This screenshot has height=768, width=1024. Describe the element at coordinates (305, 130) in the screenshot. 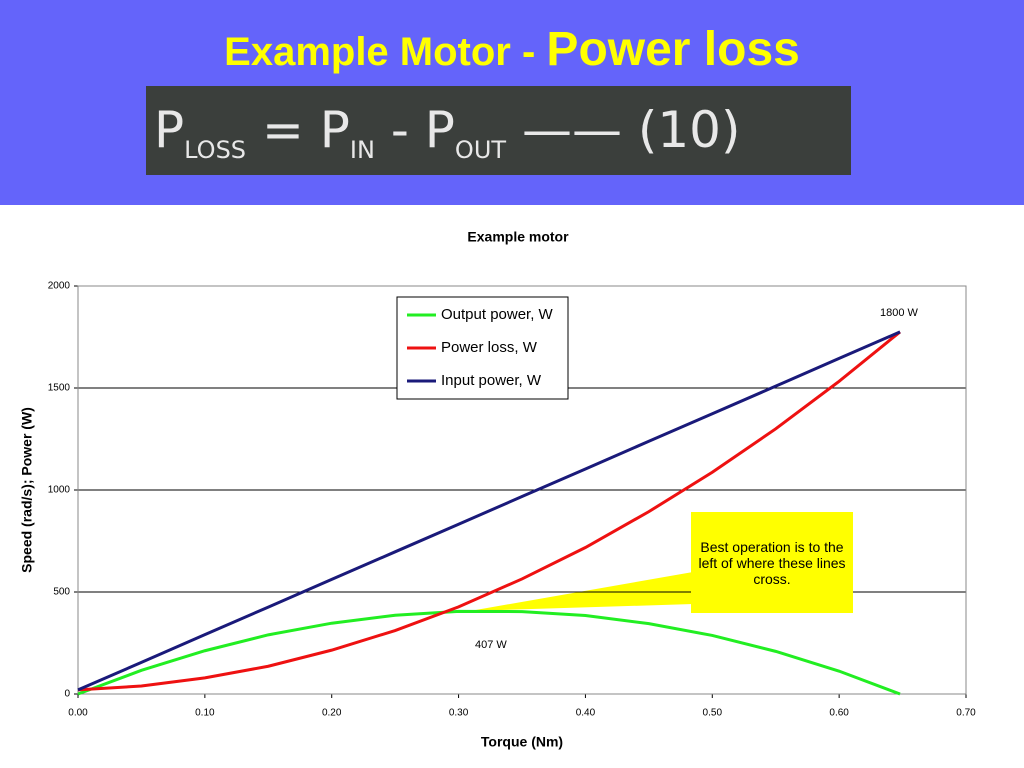

I see `equation-term: = P` at that location.